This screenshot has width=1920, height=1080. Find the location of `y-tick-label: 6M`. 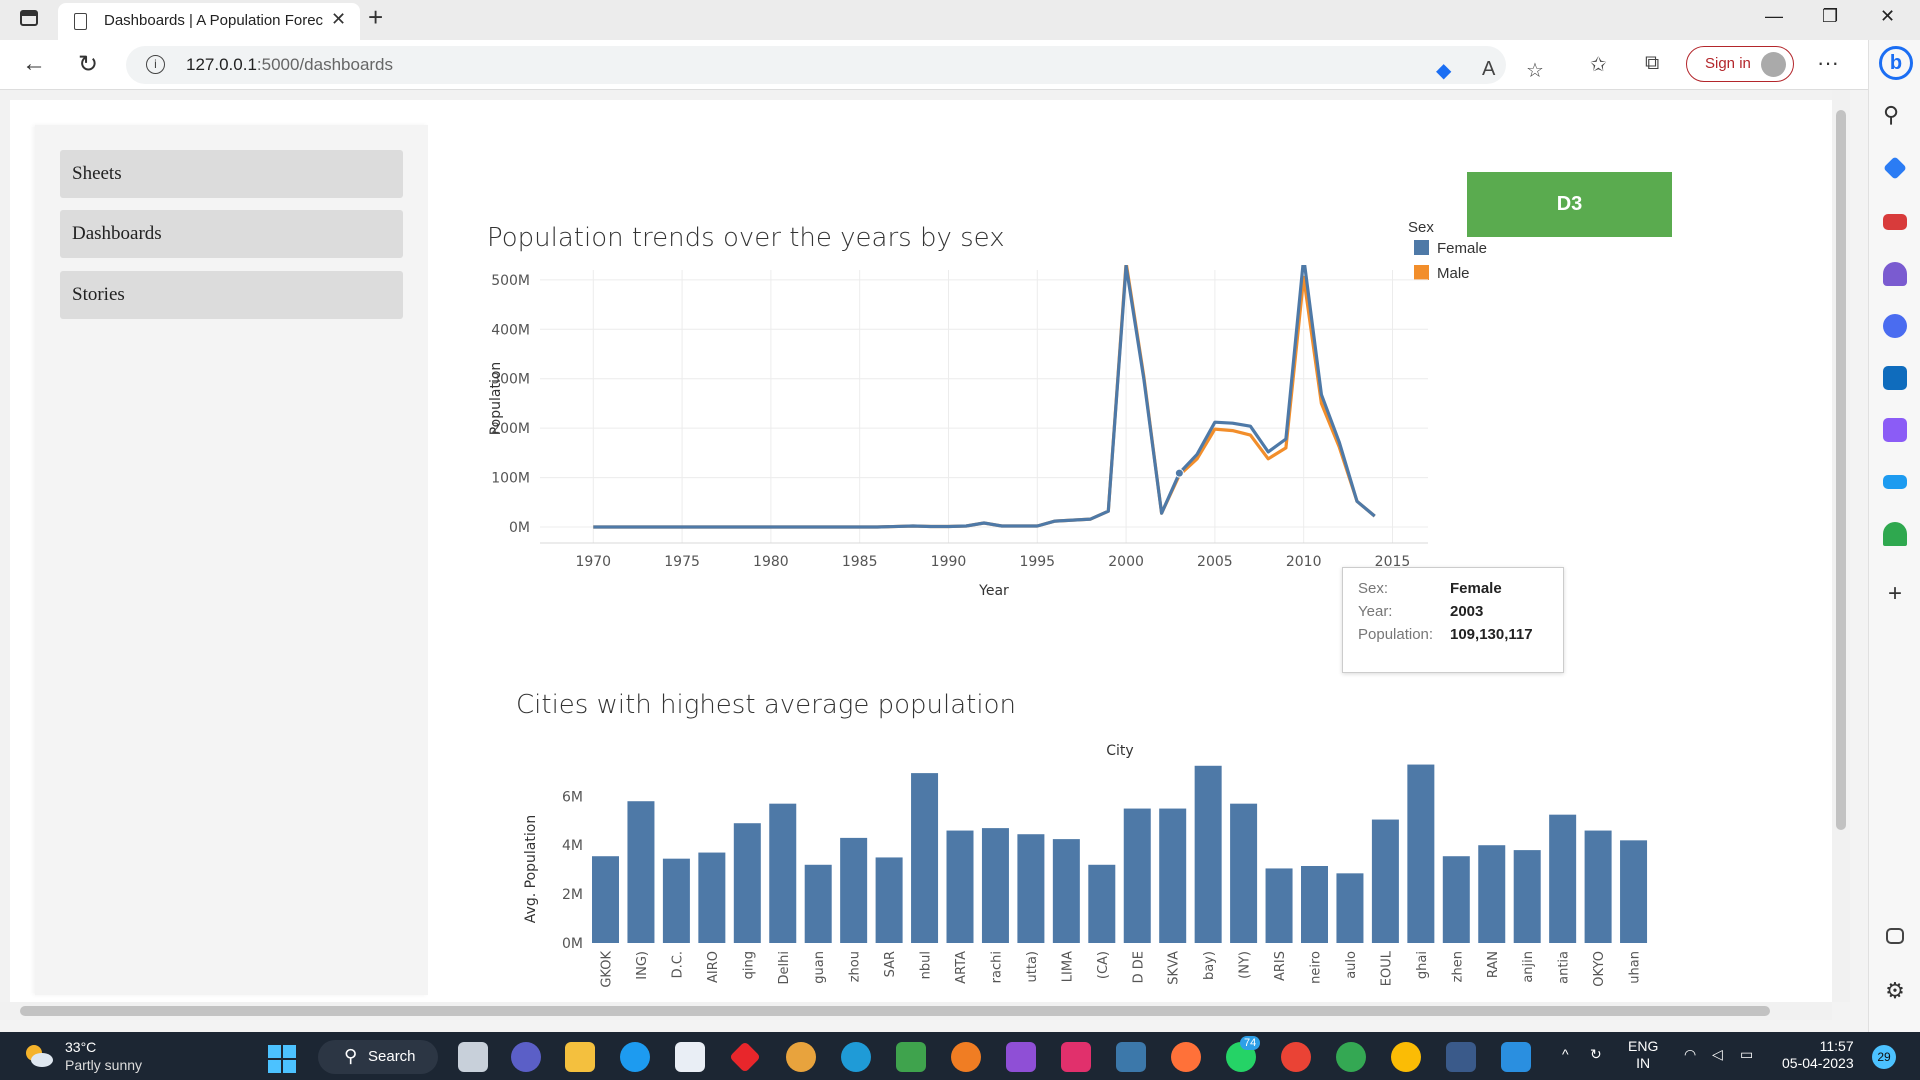

y-tick-label: 6M is located at coordinates (572, 797).